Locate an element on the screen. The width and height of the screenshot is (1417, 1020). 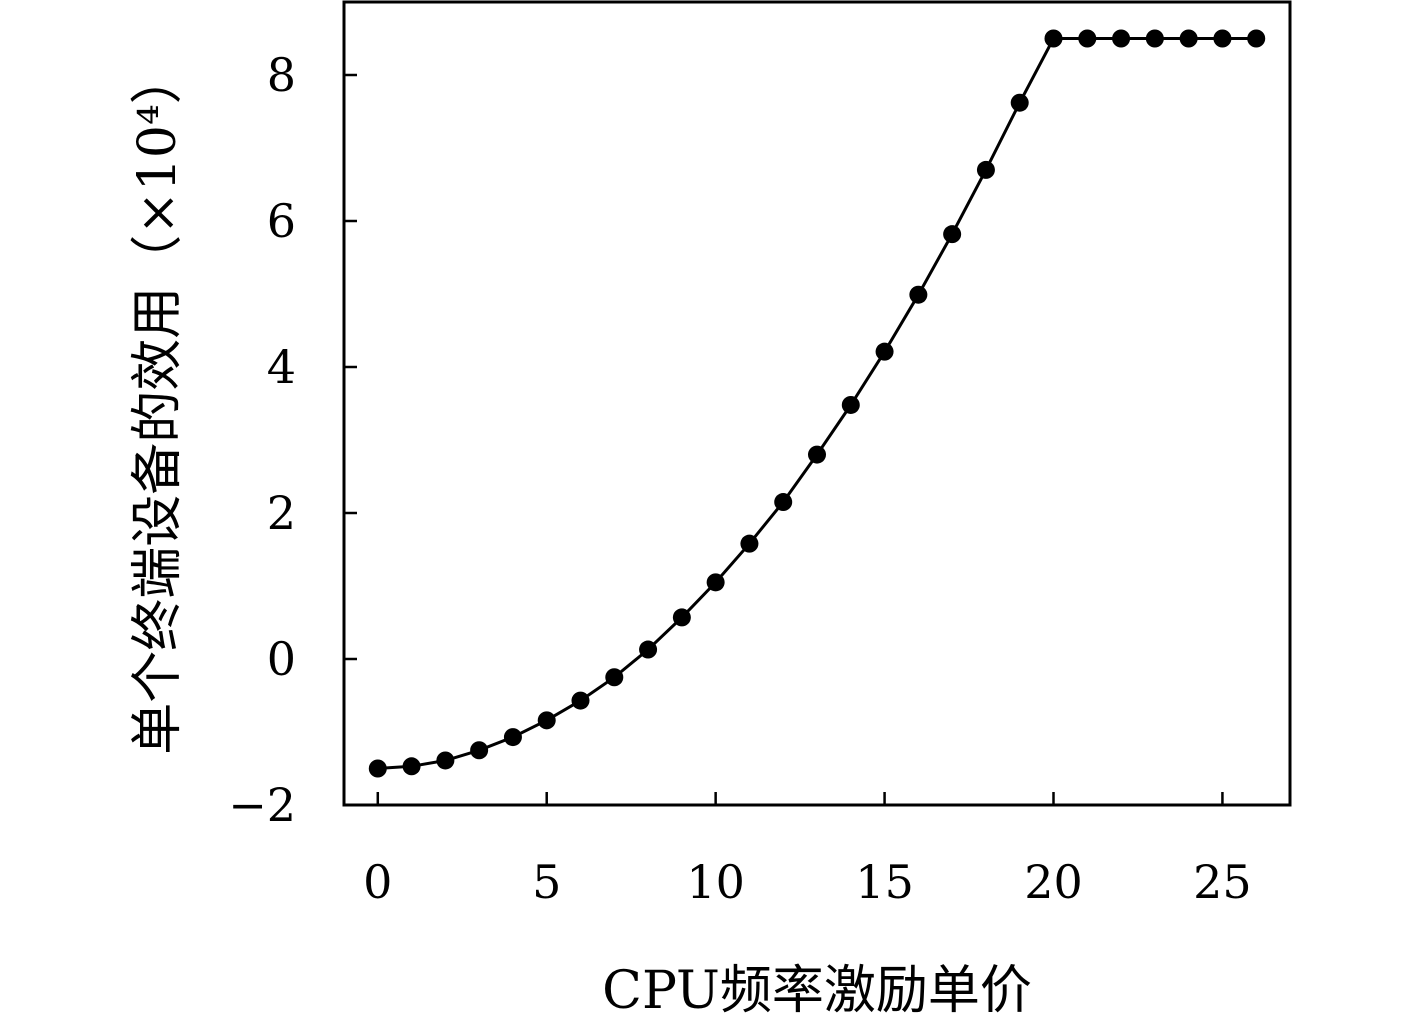
y-tick-label: 4 is located at coordinates (281, 367).